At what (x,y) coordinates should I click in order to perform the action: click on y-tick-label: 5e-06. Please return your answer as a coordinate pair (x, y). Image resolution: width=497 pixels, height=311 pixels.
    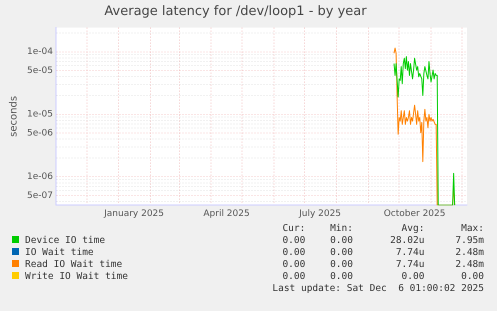
    Looking at the image, I should click on (40, 133).